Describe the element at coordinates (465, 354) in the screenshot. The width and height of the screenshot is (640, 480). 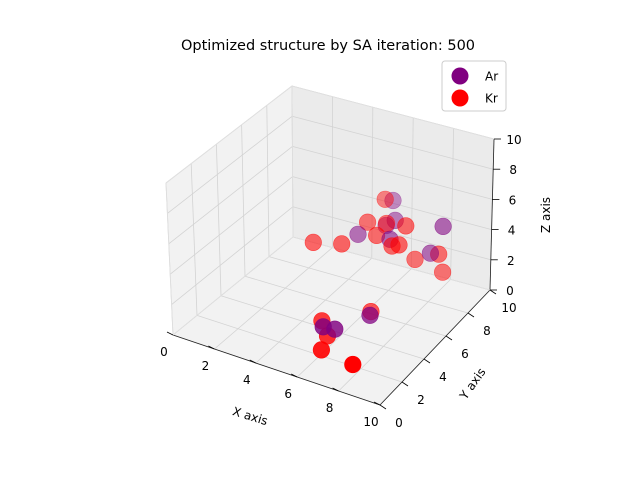
I see `y-tick-label: 6` at that location.